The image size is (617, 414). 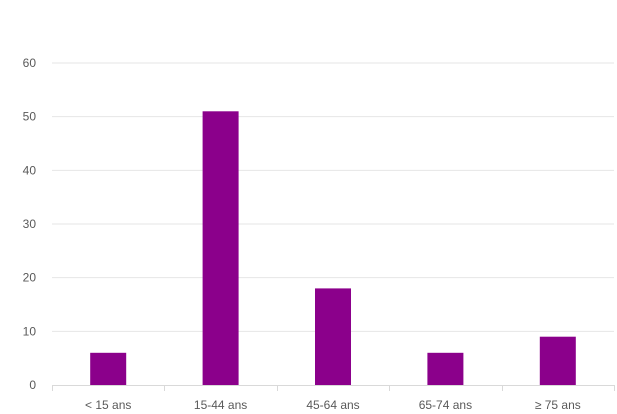 What do you see at coordinates (220, 405) in the screenshot?
I see `x-tick-label: 15-44 ans` at bounding box center [220, 405].